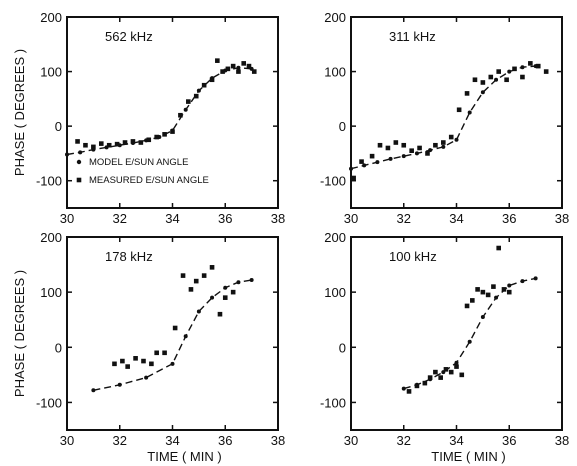  What do you see at coordinates (138, 162) in the screenshot?
I see `legend-entry: MODEL E/SUN ANGLE` at bounding box center [138, 162].